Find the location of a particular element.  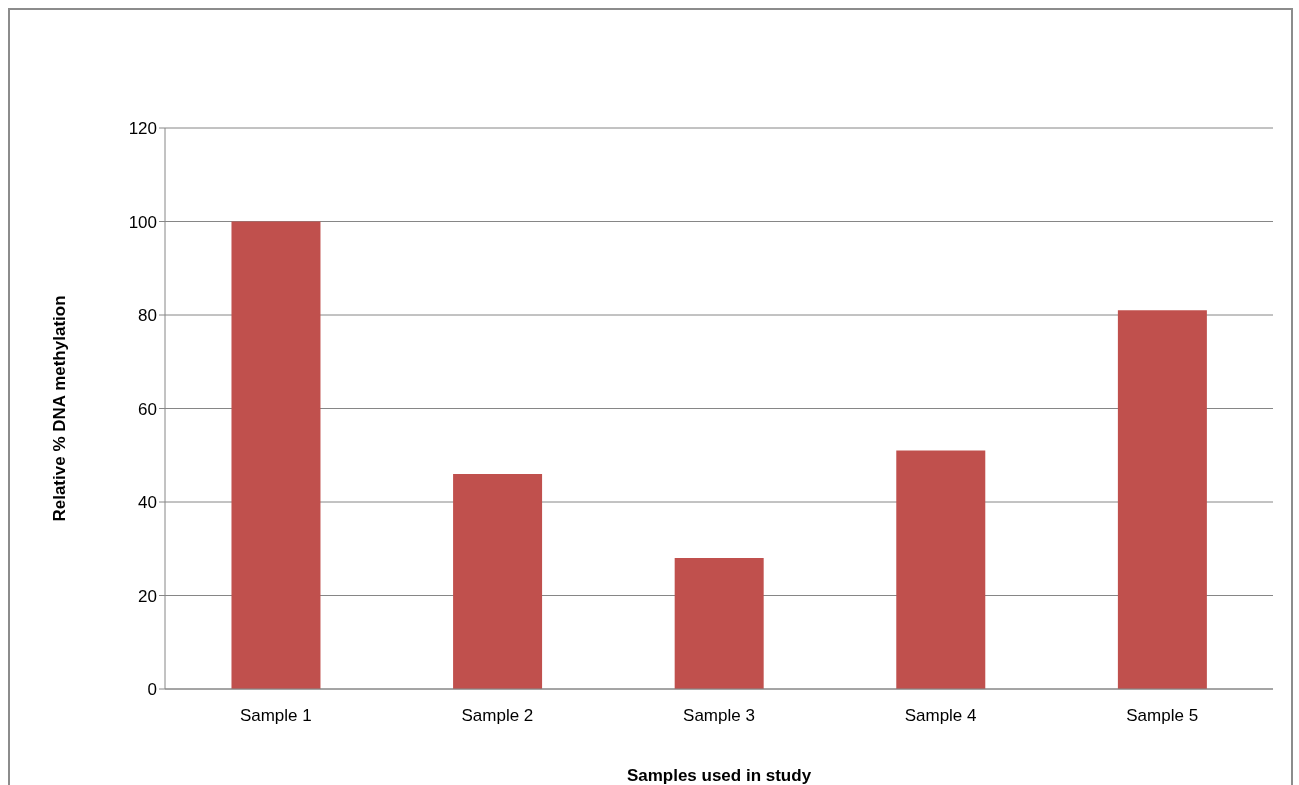

y-tick-label: 60 is located at coordinates (147, 409).